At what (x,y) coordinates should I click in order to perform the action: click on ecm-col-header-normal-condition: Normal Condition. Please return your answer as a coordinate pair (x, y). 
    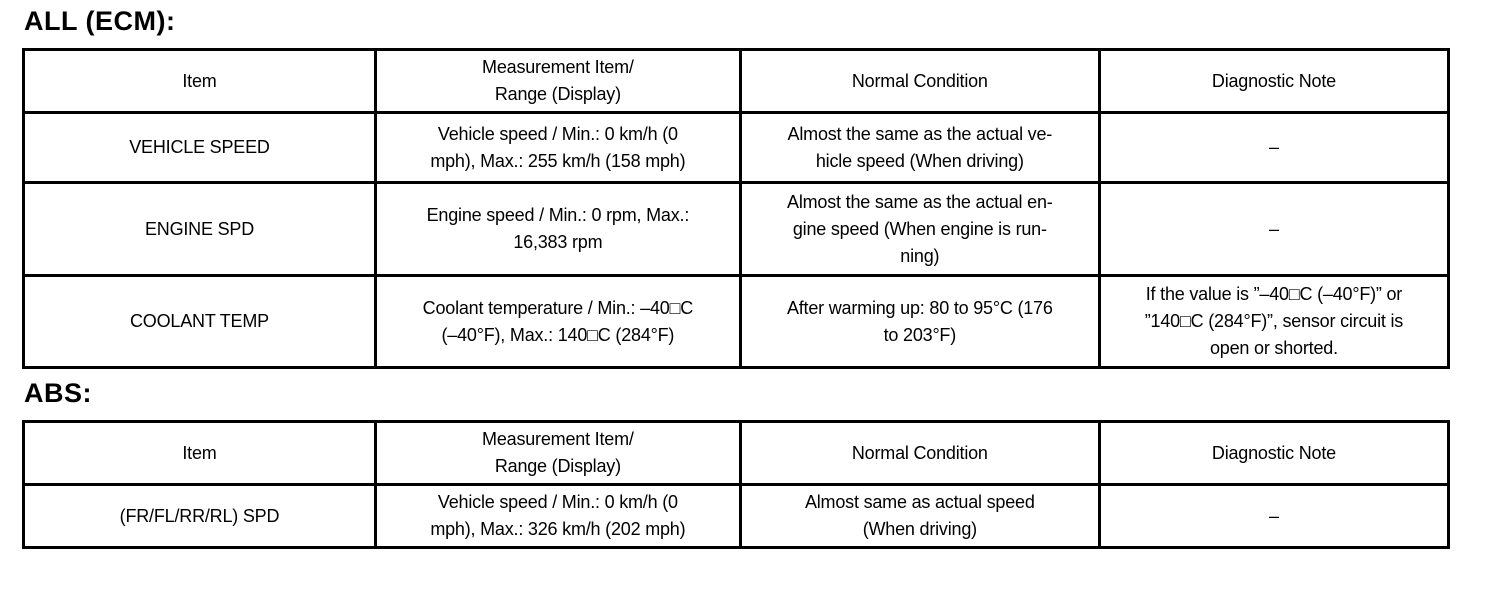
    Looking at the image, I should click on (919, 81).